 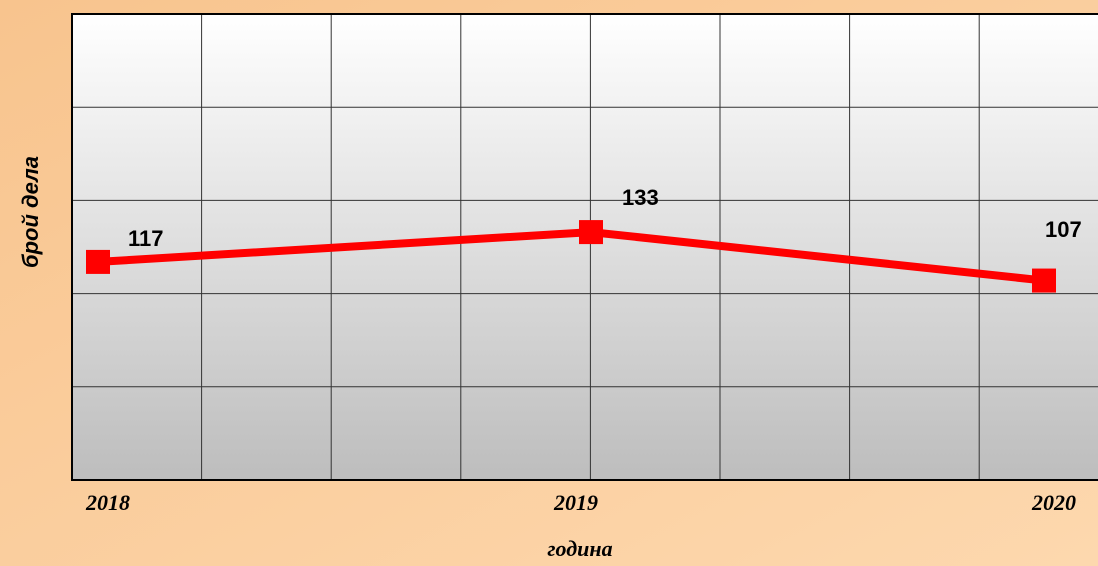 What do you see at coordinates (30, 212) in the screenshot?
I see `y-axis-label: брой дела` at bounding box center [30, 212].